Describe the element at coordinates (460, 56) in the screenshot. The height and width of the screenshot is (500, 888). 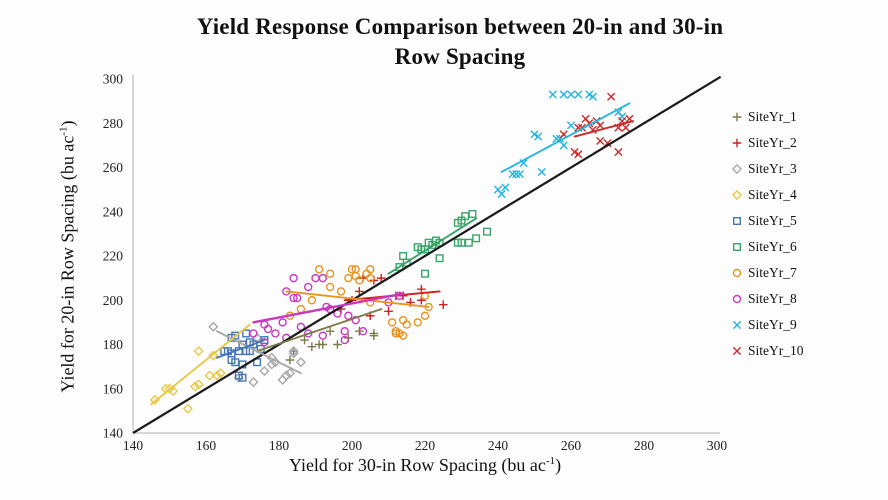
I see `chart-title-line2: Row Spacing` at that location.